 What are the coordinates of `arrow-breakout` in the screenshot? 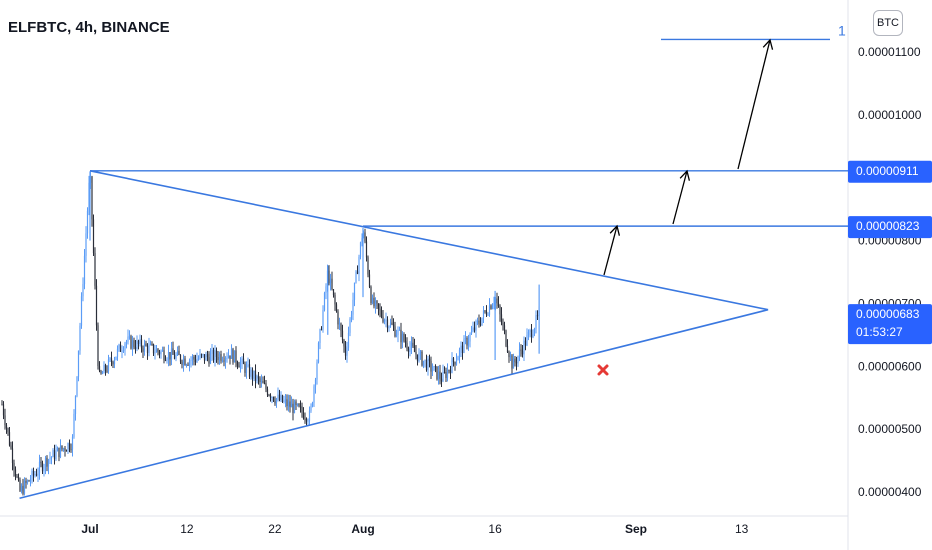 It's located at (610, 250).